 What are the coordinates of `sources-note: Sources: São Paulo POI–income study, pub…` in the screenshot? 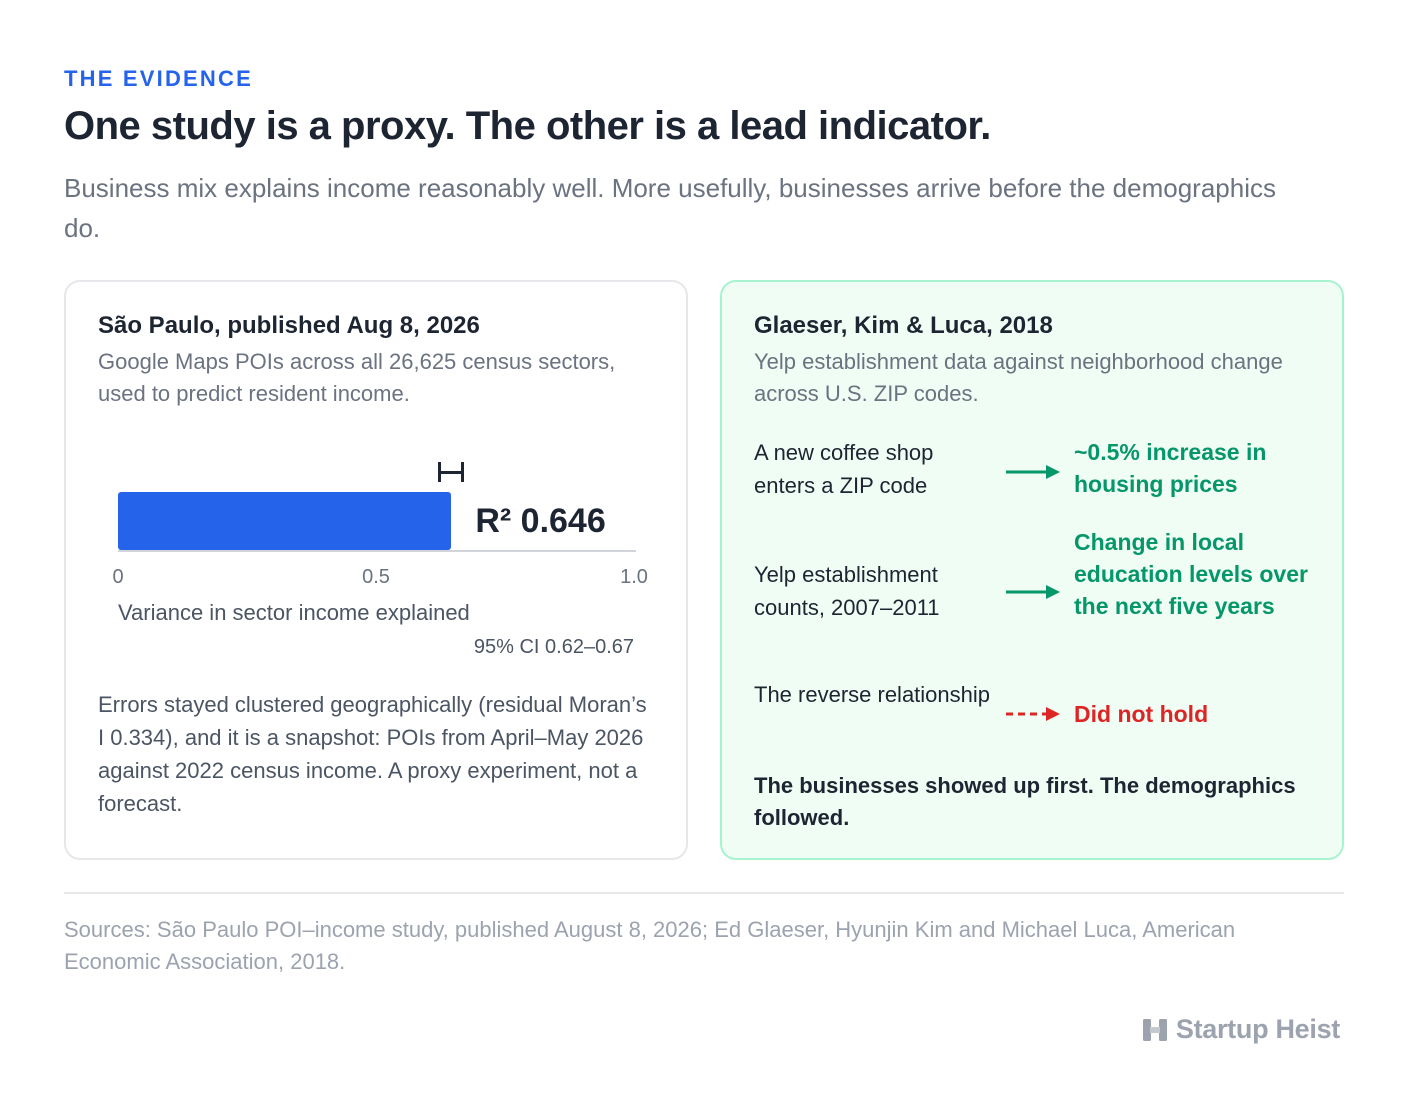 It's located at (650, 945).